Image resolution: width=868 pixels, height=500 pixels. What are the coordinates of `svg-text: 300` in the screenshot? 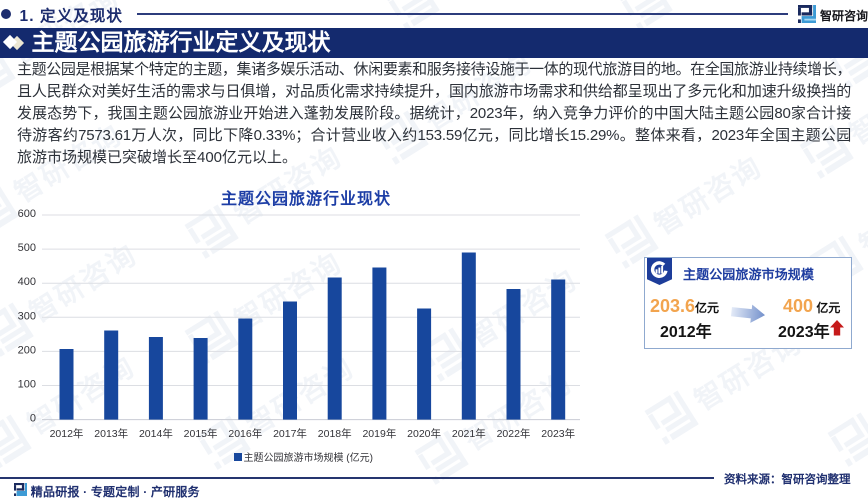 It's located at (27, 316).